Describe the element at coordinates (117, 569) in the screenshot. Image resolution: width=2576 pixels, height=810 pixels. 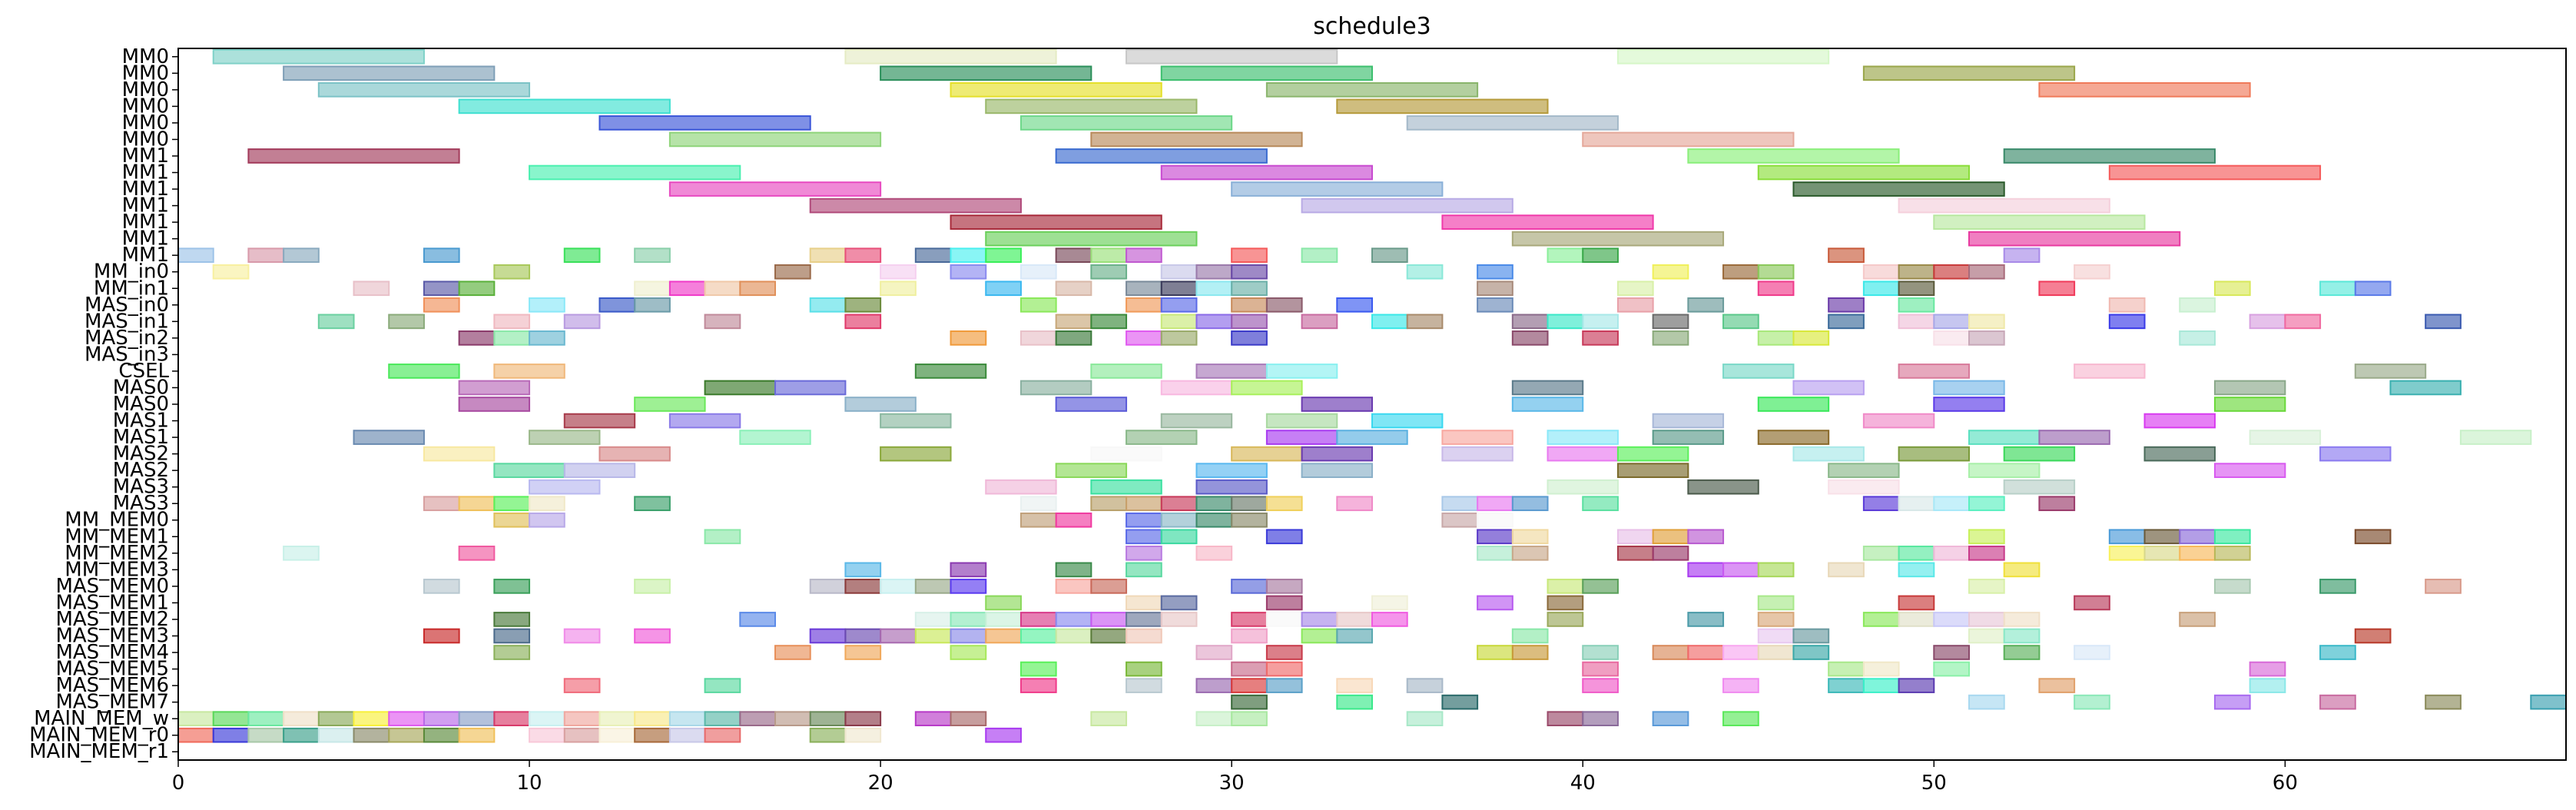
I see `row-label: MM_MEM3` at that location.